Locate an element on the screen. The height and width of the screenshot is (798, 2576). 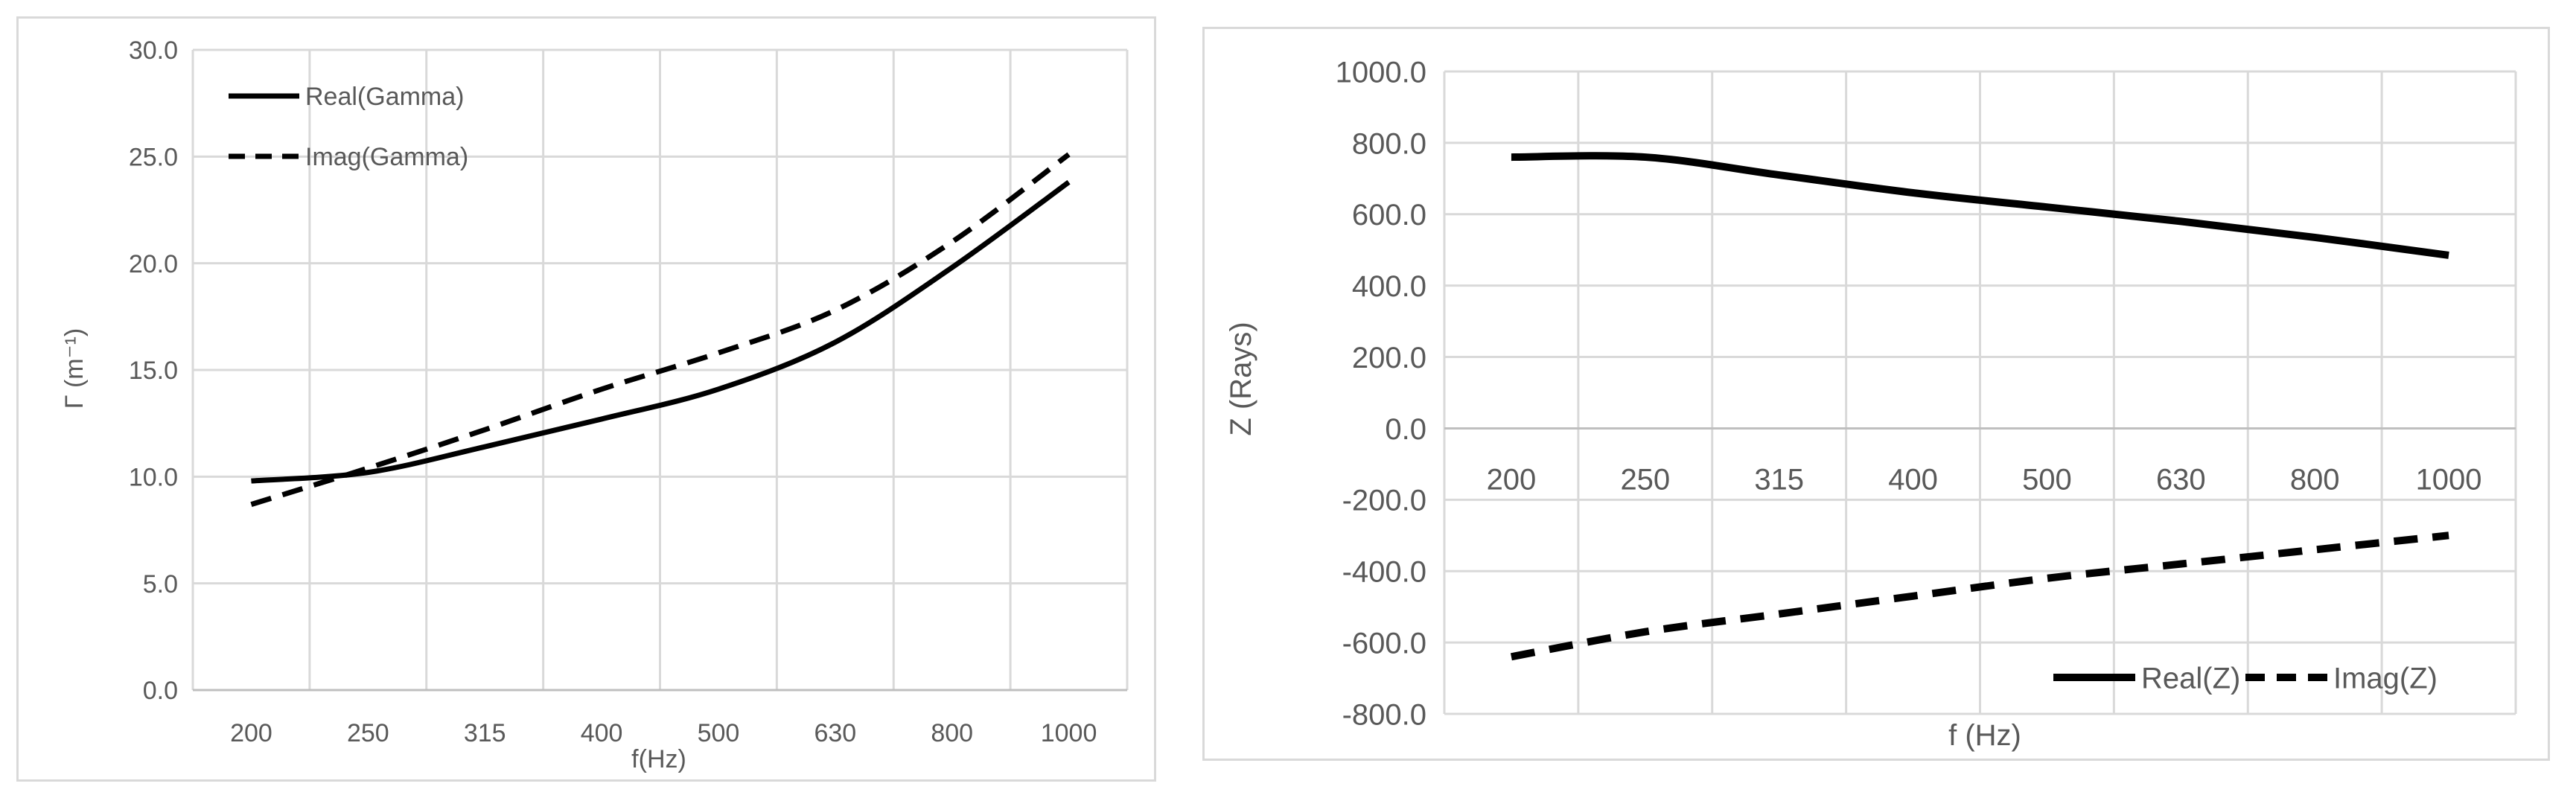
y-tick-label: 200.0 is located at coordinates (1389, 358).